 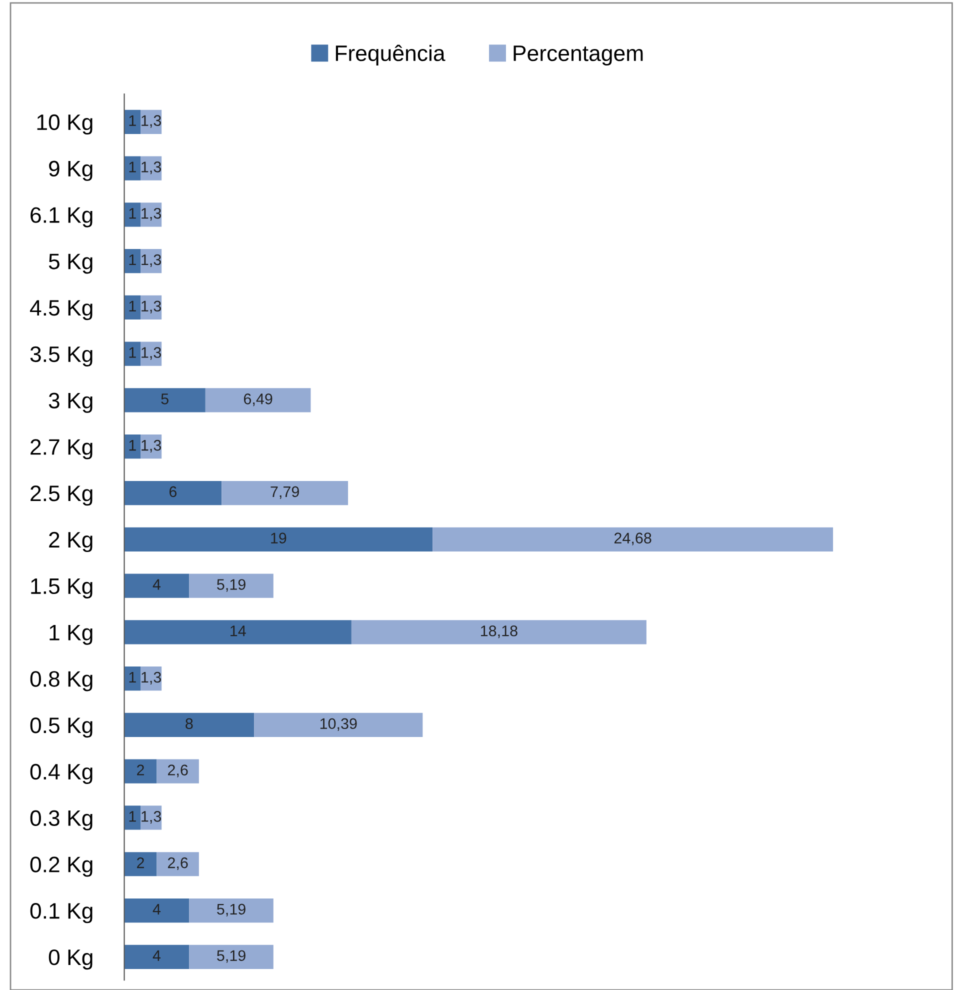 I want to click on y-tick-label: 9 Kg, so click(x=70, y=170).